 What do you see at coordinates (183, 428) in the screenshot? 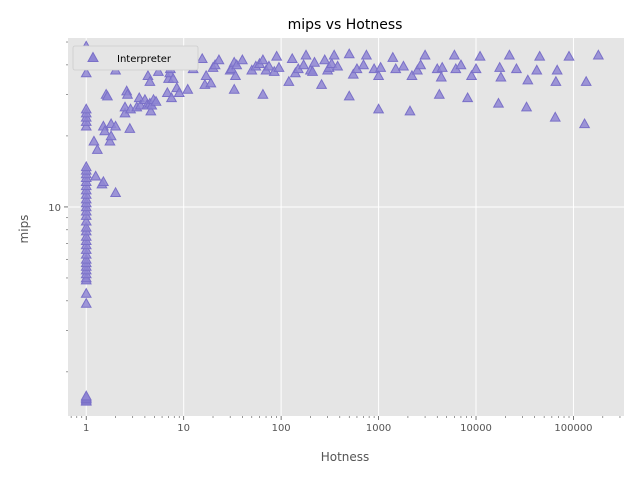
I see `x-tick-label: 10` at bounding box center [183, 428].